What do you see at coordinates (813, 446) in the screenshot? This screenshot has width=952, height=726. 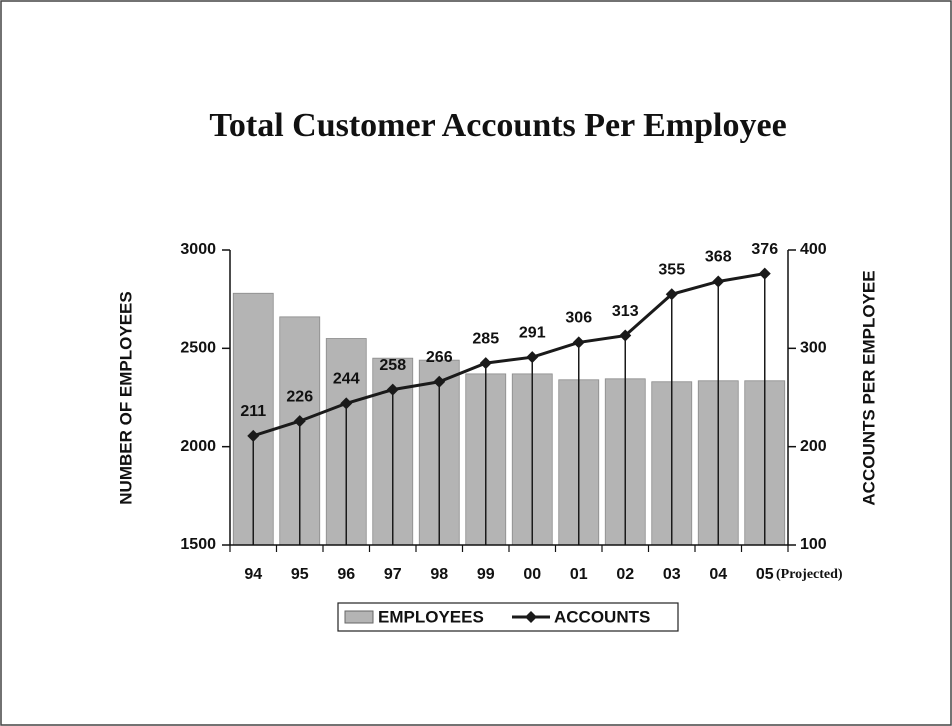 I see `y2-tick-label: 200` at bounding box center [813, 446].